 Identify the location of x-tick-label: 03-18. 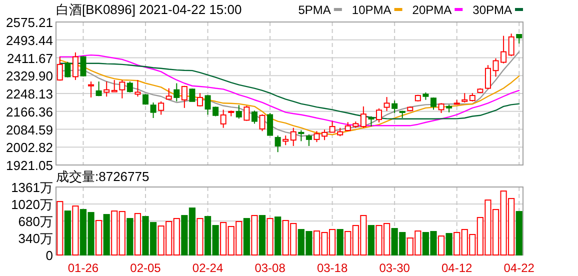
(332, 268).